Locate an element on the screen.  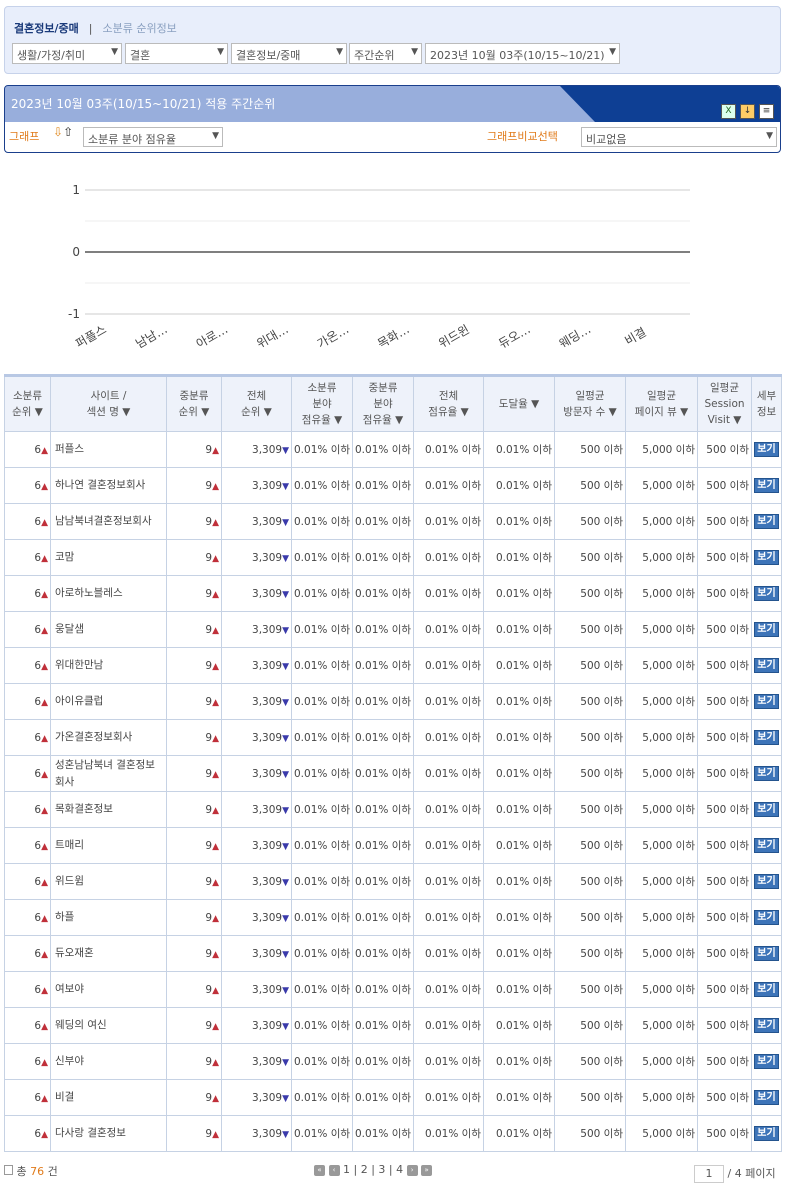
column-header: 전체 점유율 ▼ is located at coordinates (448, 403).